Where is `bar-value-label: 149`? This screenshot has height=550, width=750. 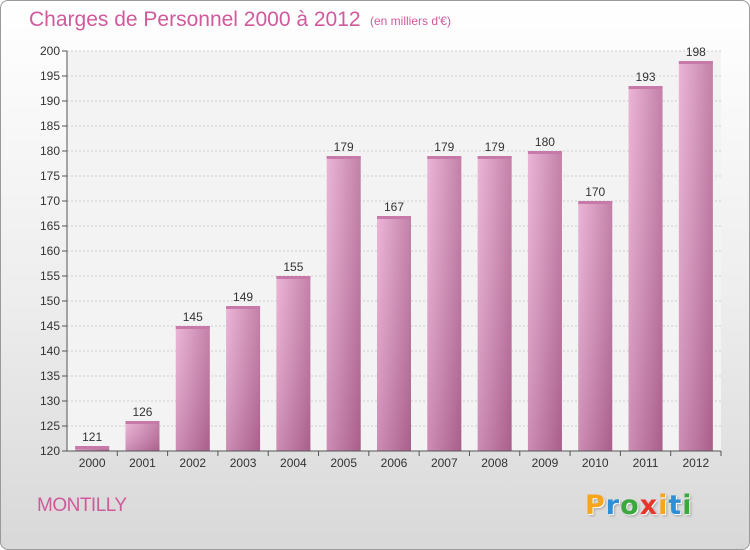
bar-value-label: 149 is located at coordinates (243, 297).